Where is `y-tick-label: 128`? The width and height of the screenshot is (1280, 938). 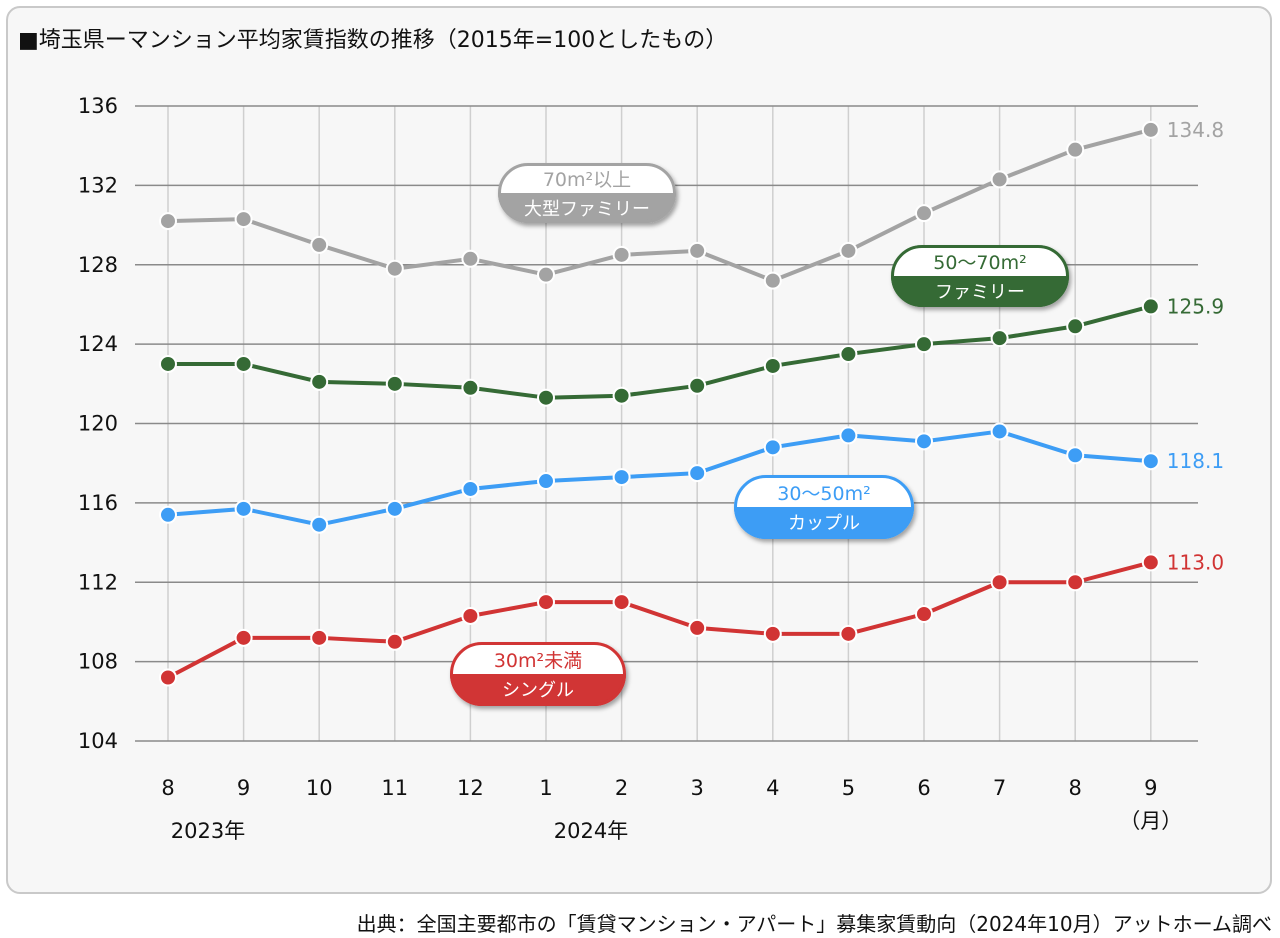 y-tick-label: 128 is located at coordinates (98, 265).